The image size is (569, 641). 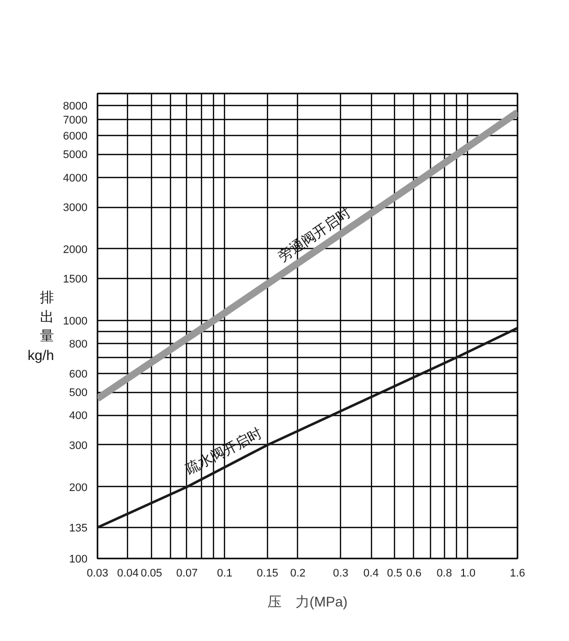 What do you see at coordinates (75, 106) in the screenshot?
I see `y-tick-label: 8000` at bounding box center [75, 106].